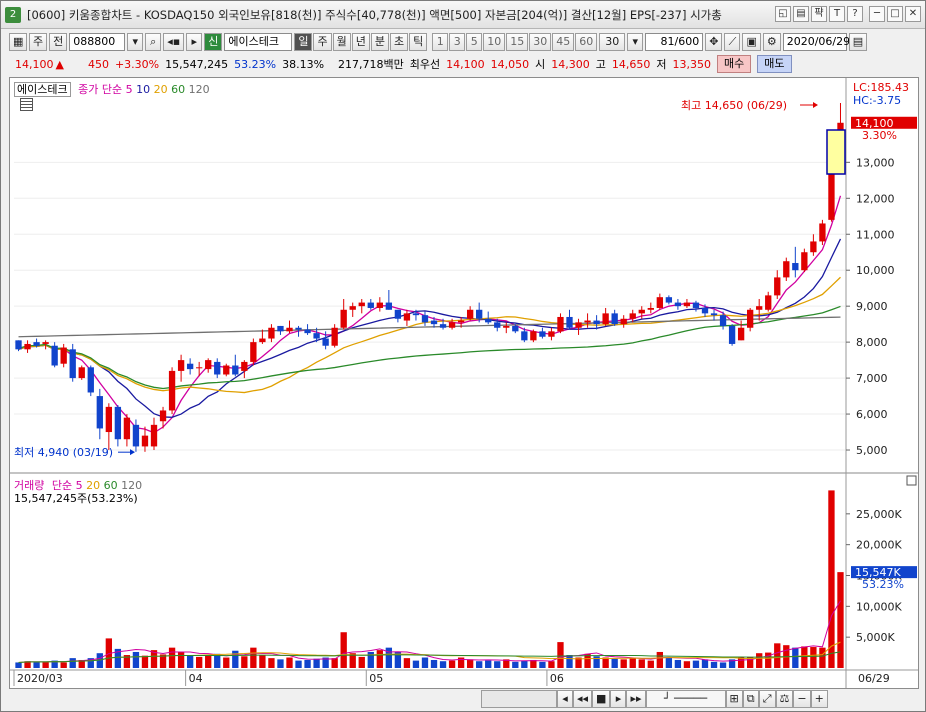  I want to click on new-stock-badge: 신, so click(213, 42).